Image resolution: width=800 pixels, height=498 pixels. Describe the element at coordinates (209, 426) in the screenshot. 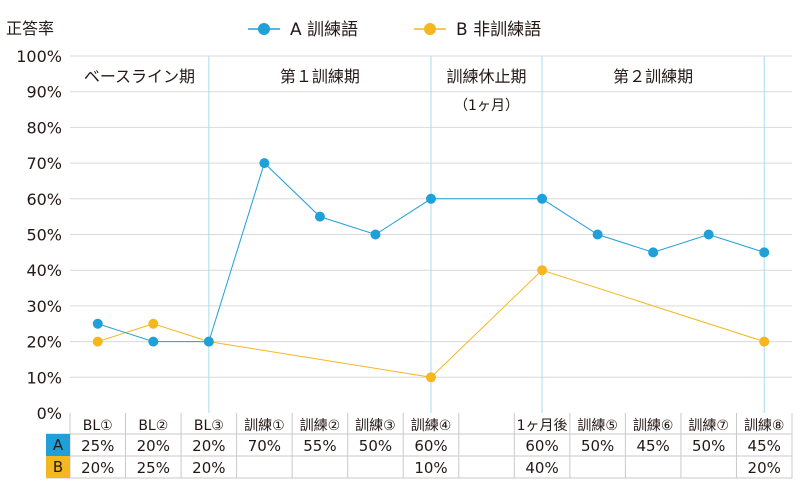

I see `x-tick-label: BL③` at that location.